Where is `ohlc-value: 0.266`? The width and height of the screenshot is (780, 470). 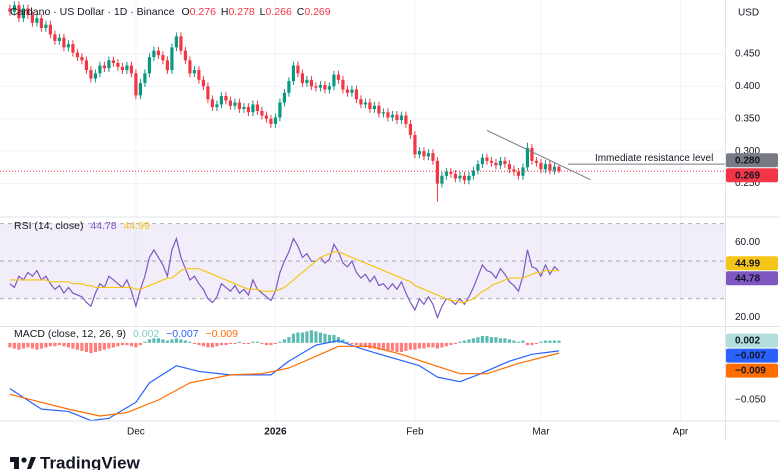
ohlc-value: 0.266 is located at coordinates (279, 12).